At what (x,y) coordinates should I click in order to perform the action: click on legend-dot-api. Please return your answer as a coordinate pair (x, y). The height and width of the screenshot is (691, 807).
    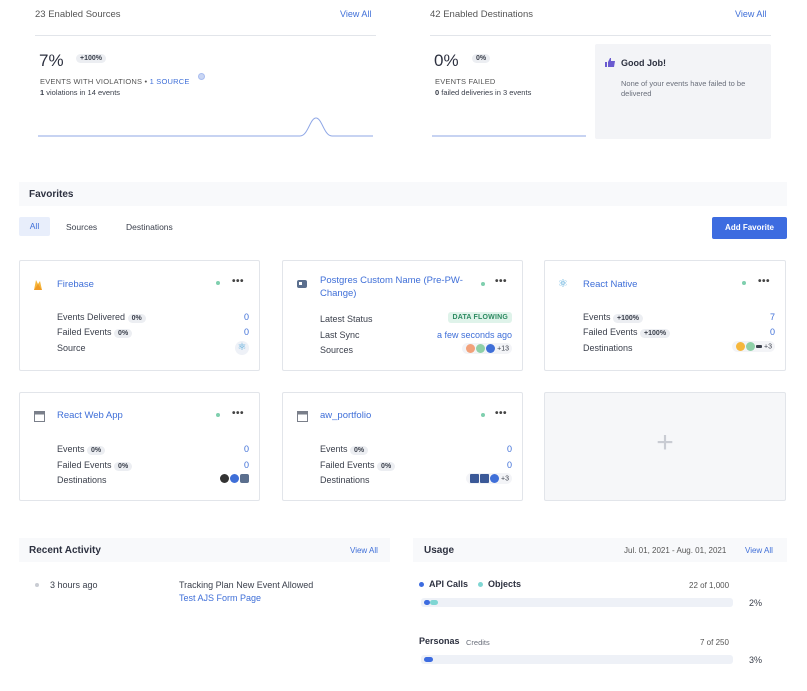
    Looking at the image, I should click on (421, 584).